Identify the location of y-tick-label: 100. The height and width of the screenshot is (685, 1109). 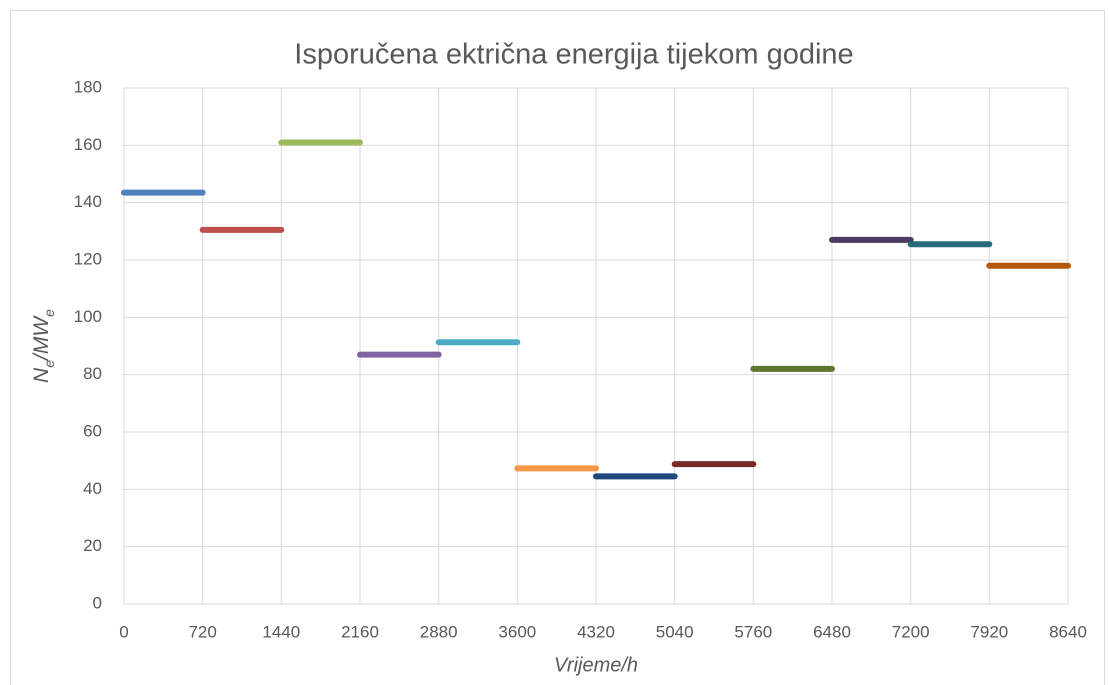
(88, 316).